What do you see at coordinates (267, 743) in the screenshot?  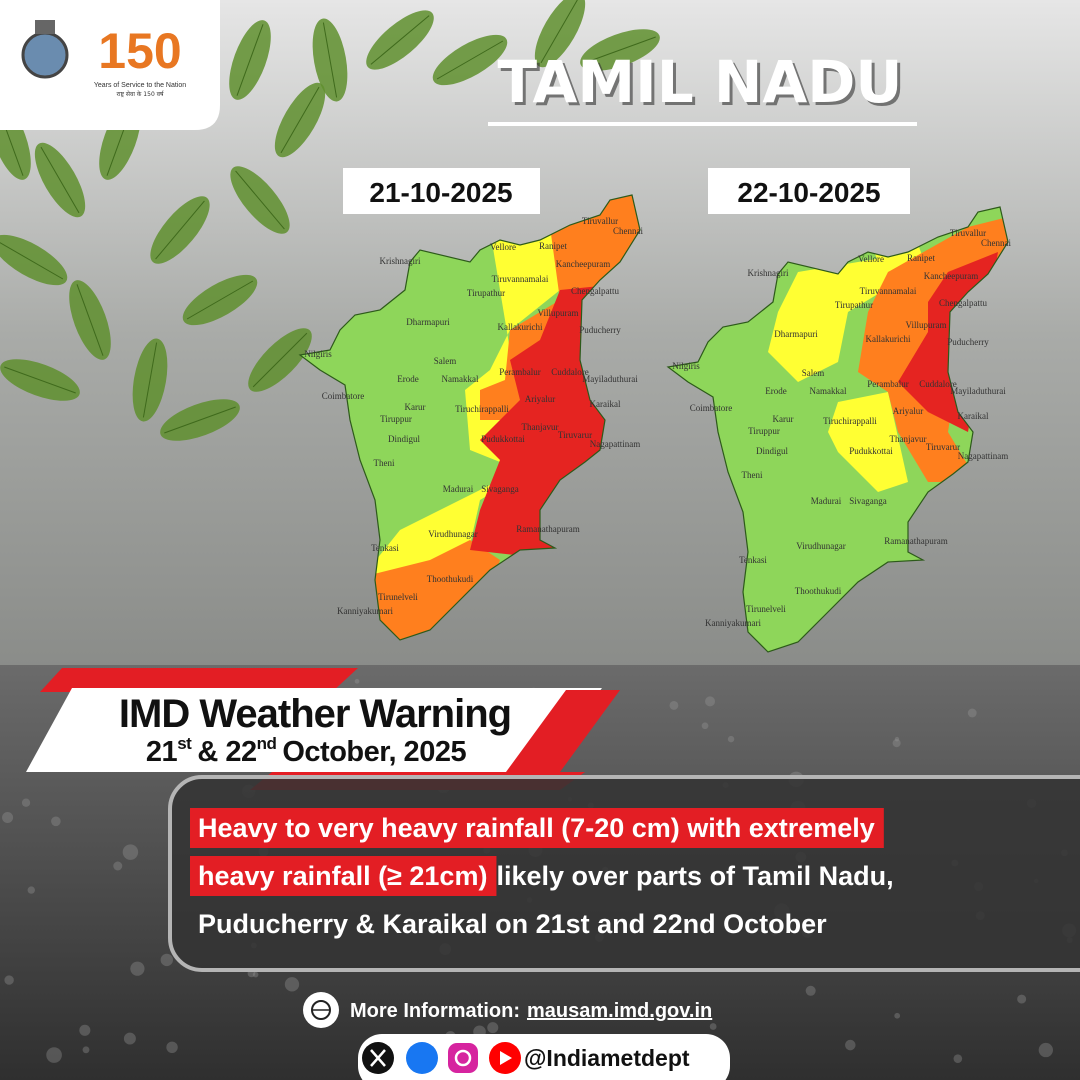 I see `date-sup: nd` at bounding box center [267, 743].